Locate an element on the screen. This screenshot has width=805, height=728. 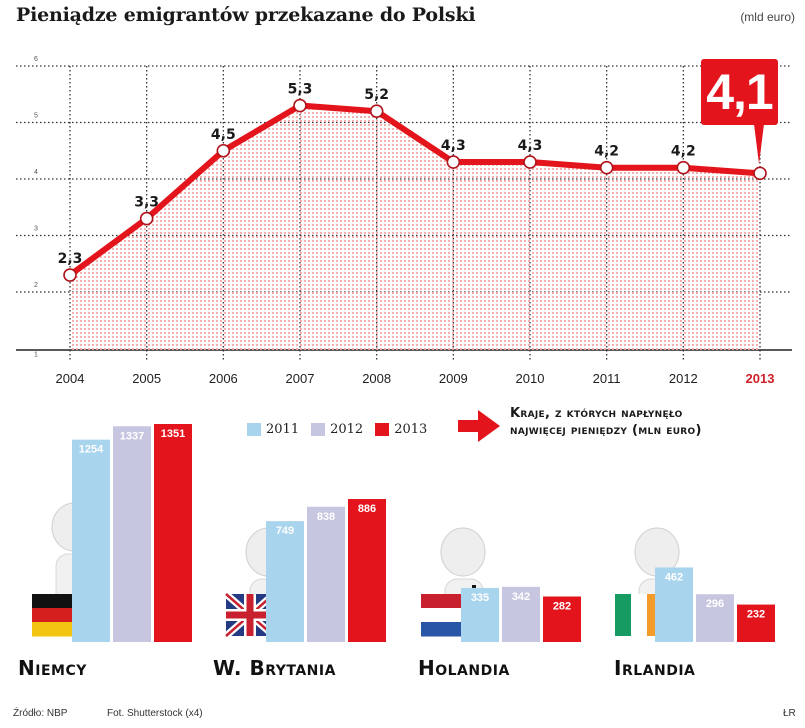
country-label-irlandia: Irlandia is located at coordinates (655, 668).